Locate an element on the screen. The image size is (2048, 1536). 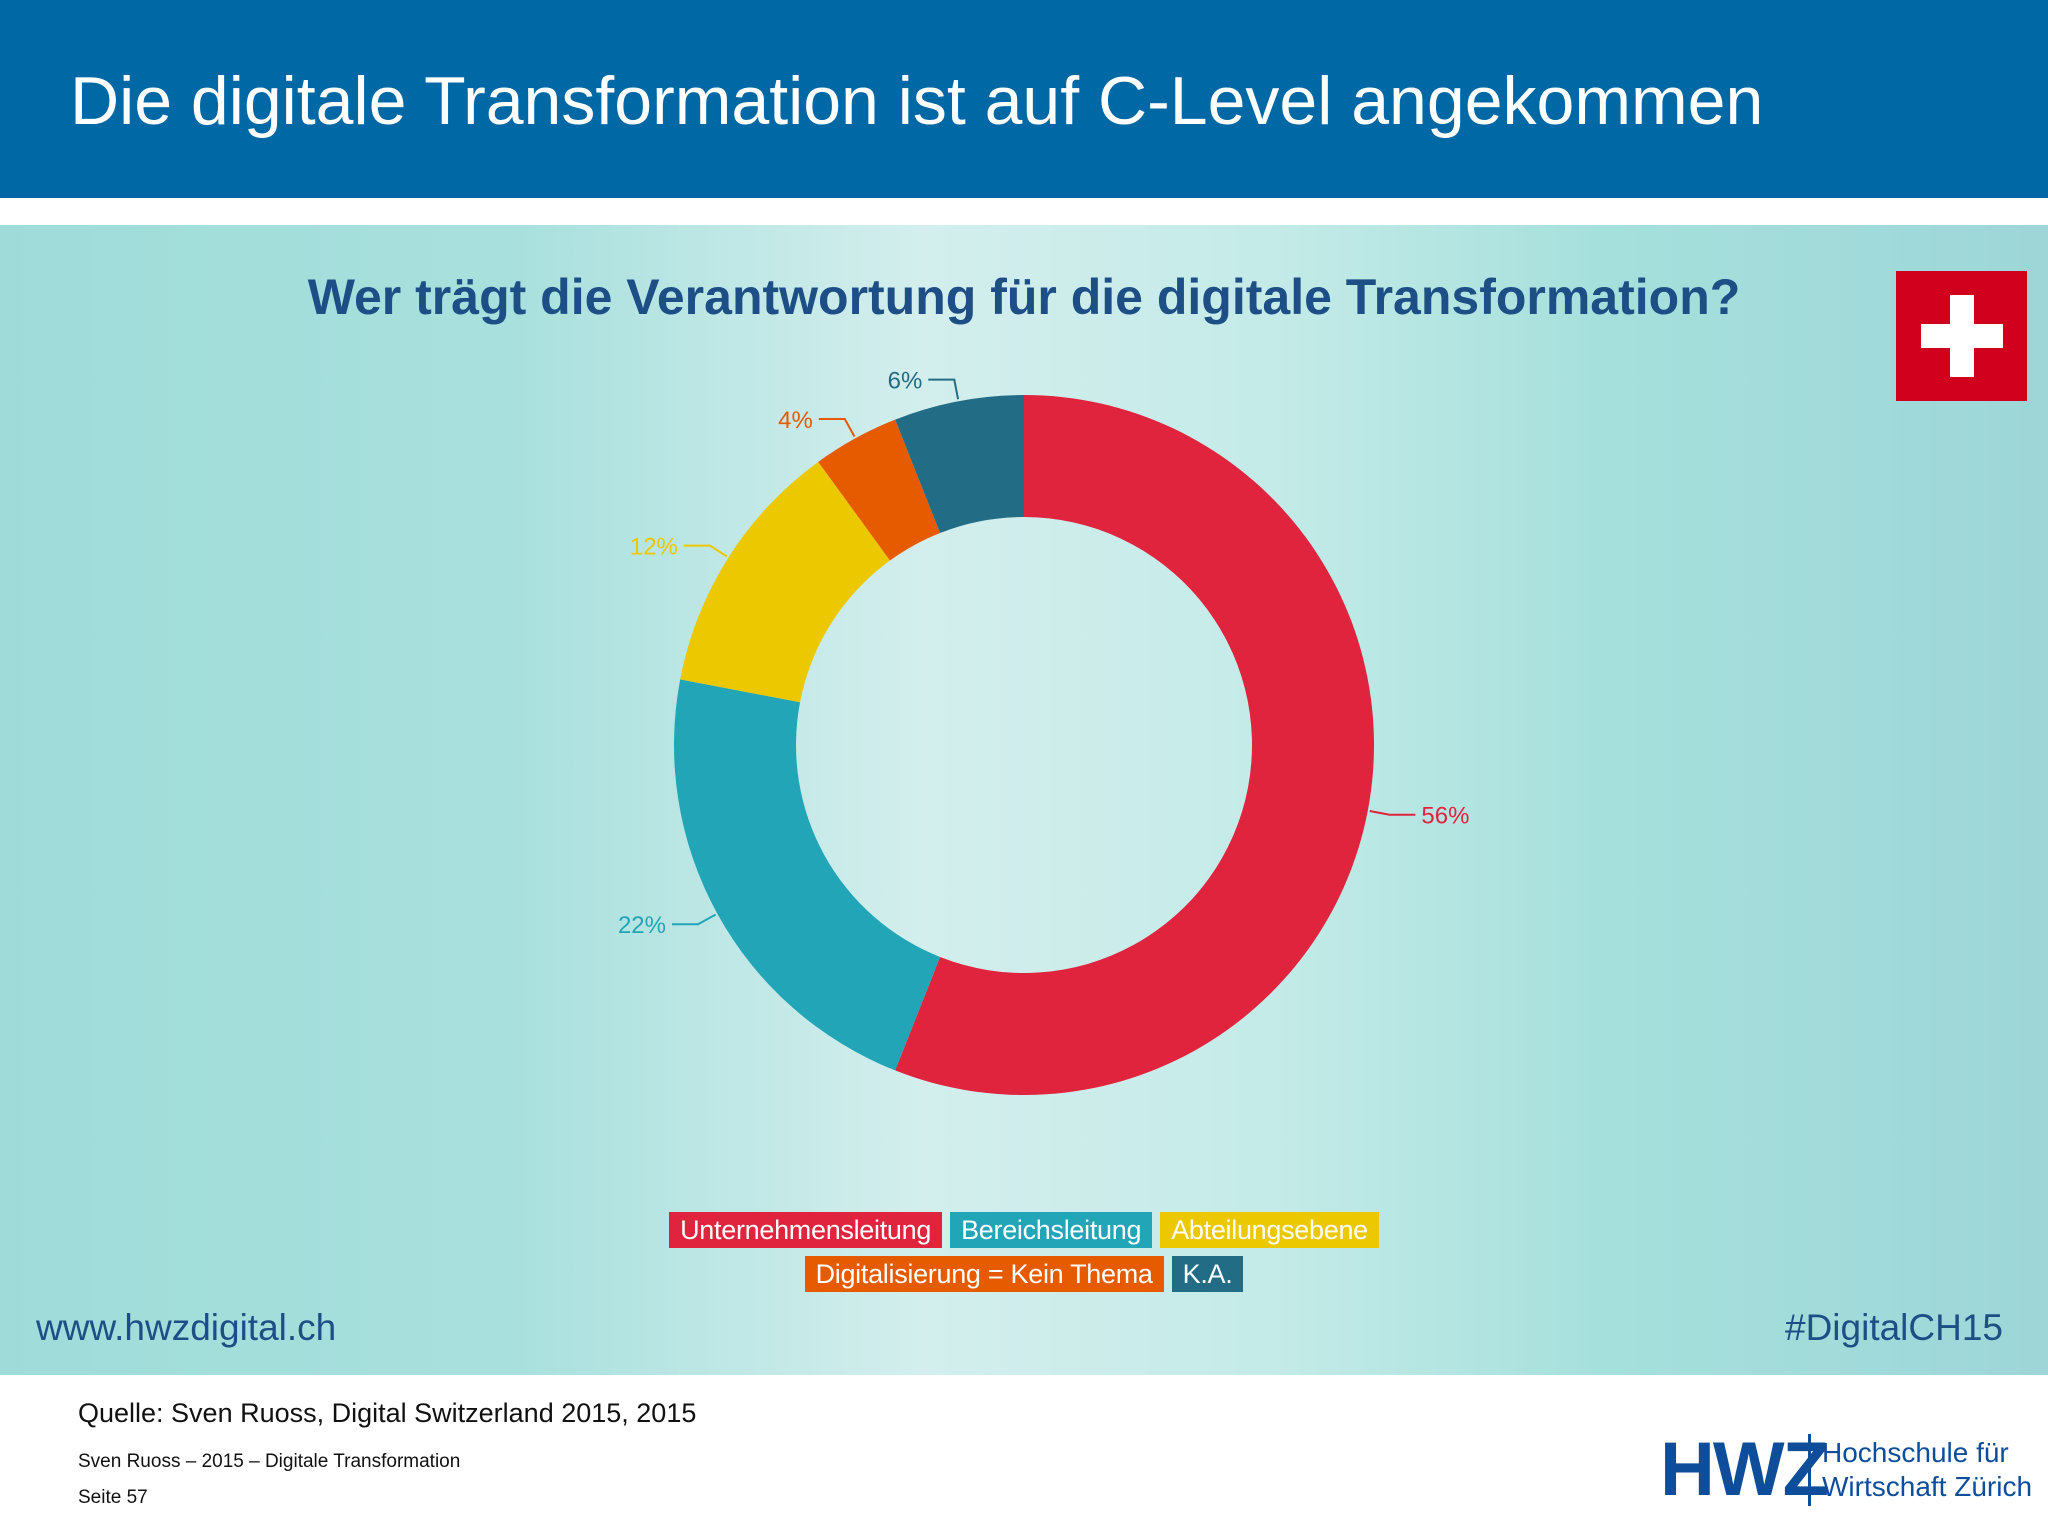
legend-item-bereichsleitung: Bereichsleitung is located at coordinates (1051, 1230).